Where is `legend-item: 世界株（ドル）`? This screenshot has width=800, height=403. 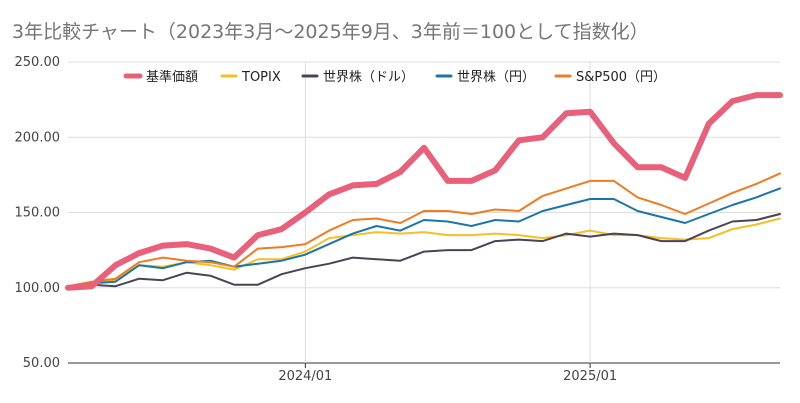
legend-item: 世界株（ドル） is located at coordinates (357, 77).